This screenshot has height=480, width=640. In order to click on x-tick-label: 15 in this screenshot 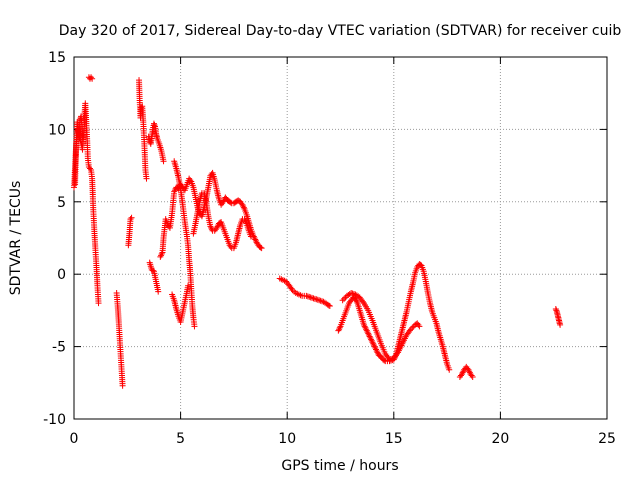, I will do `click(394, 439)`.